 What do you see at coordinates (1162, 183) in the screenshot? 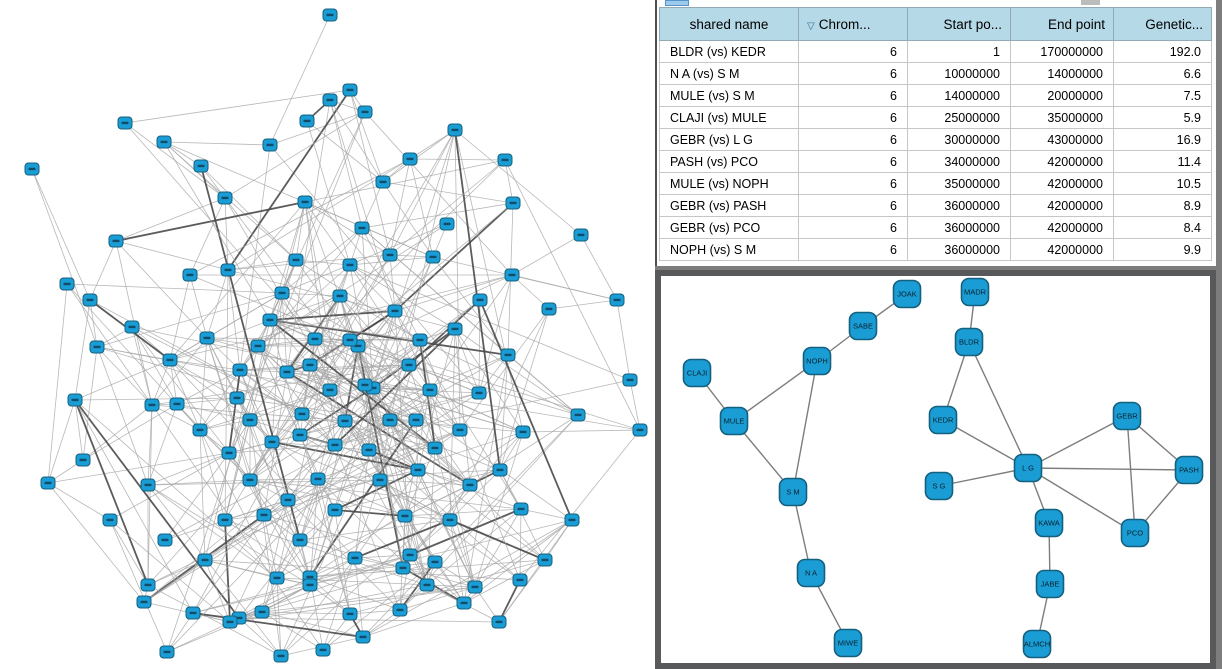
I see `table-cell: 10.5` at bounding box center [1162, 183].